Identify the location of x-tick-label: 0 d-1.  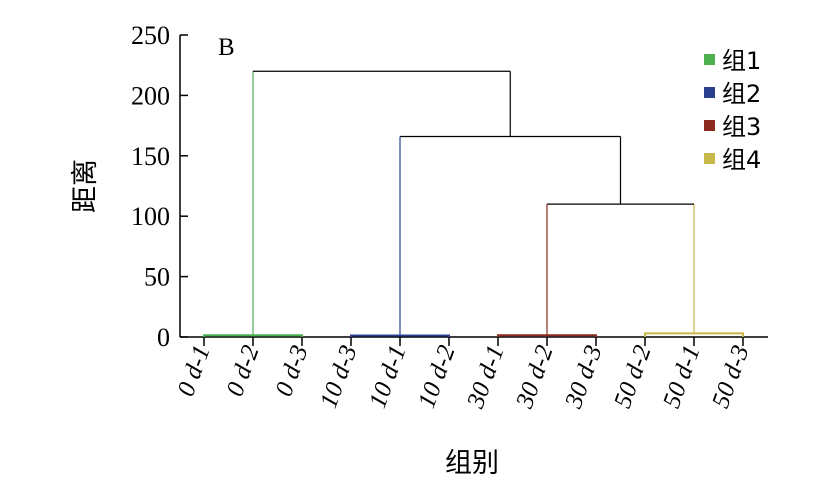
(193, 371).